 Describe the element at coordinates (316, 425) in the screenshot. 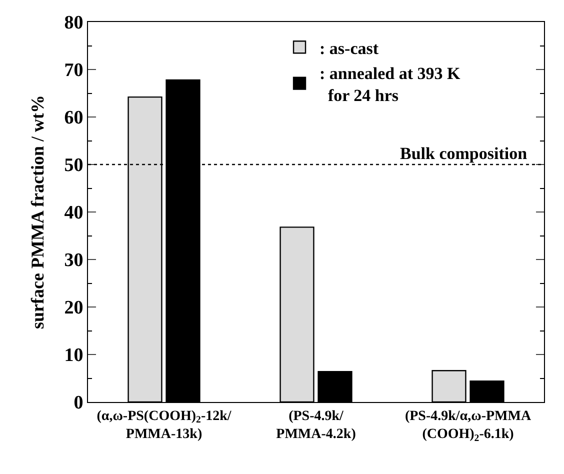

I see `x-tick-label: (PS-4.9k/ PMMA-4.2k)` at that location.